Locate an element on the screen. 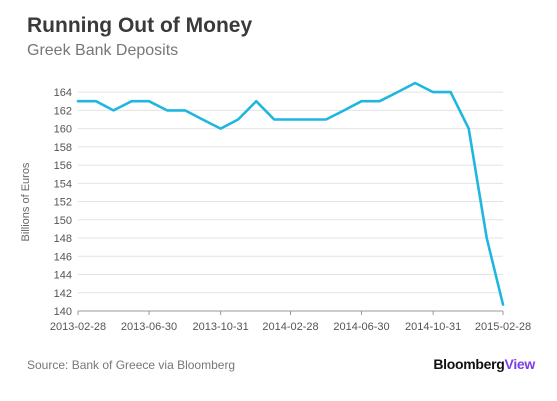 This screenshot has width=557, height=401. y-tick-label: 156 is located at coordinates (63, 166).